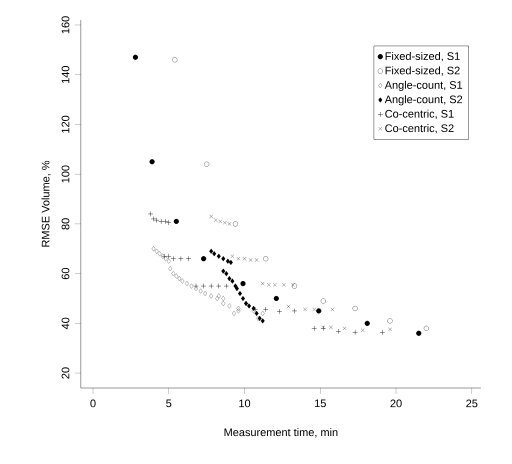 This screenshot has height=464, width=512. What do you see at coordinates (423, 57) in the screenshot?
I see `legend-label: Fixed-sized, S1` at bounding box center [423, 57].